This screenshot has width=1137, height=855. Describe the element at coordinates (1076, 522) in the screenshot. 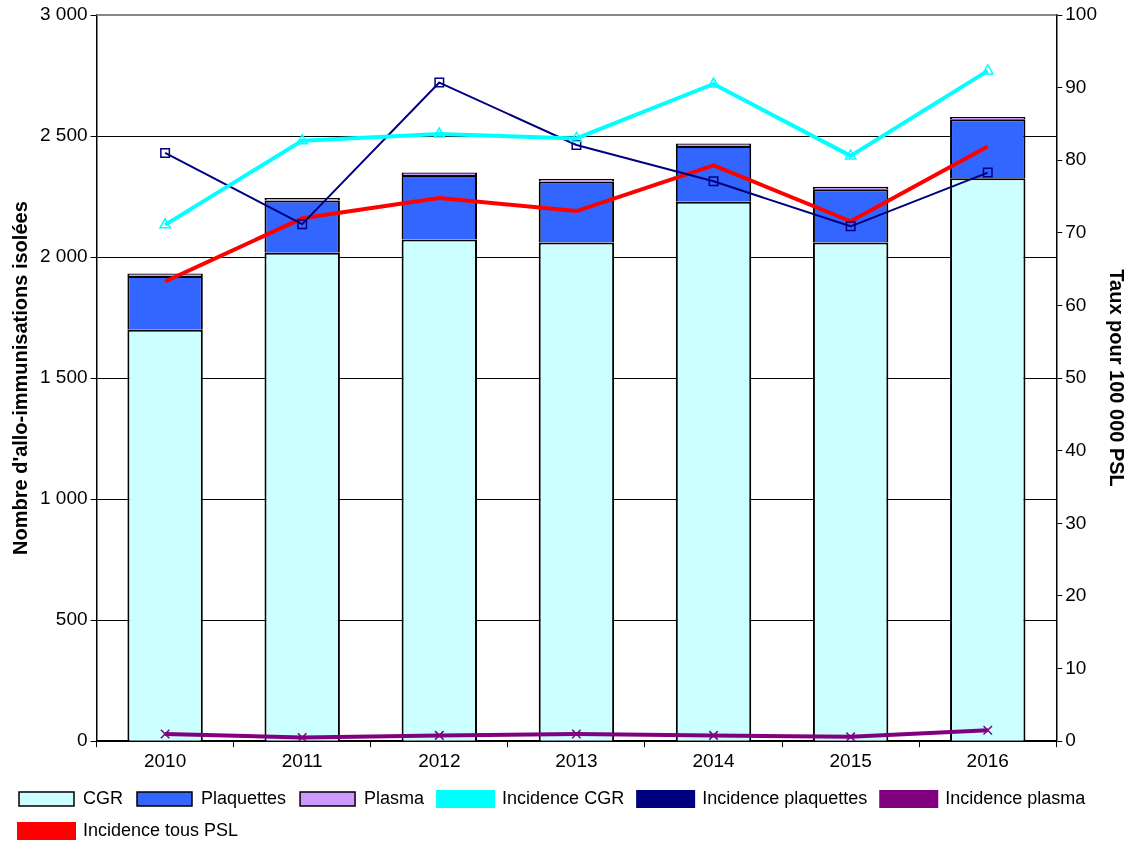

I see `y2-tick-label: 30` at that location.